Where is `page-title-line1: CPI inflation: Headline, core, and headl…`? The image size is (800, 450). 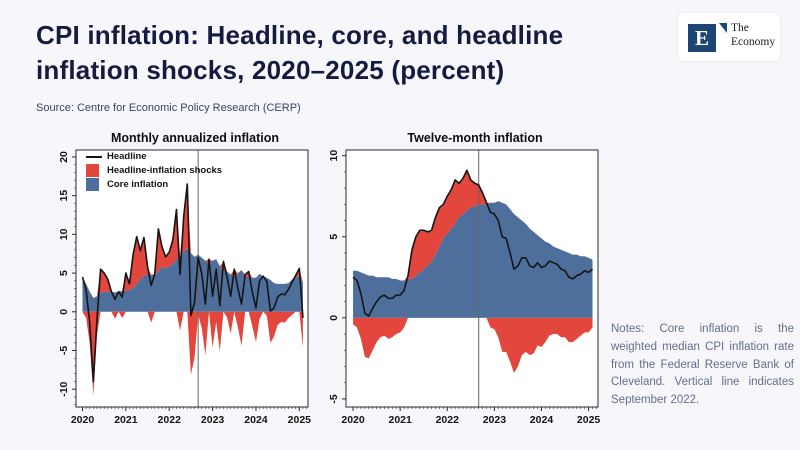 page-title-line1: CPI inflation: Headline, core, and headl… is located at coordinates (300, 35).